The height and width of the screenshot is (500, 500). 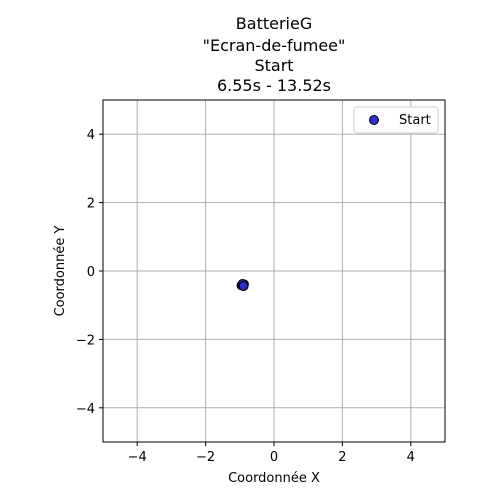 I want to click on y-tick-label: −4, so click(x=85, y=409).